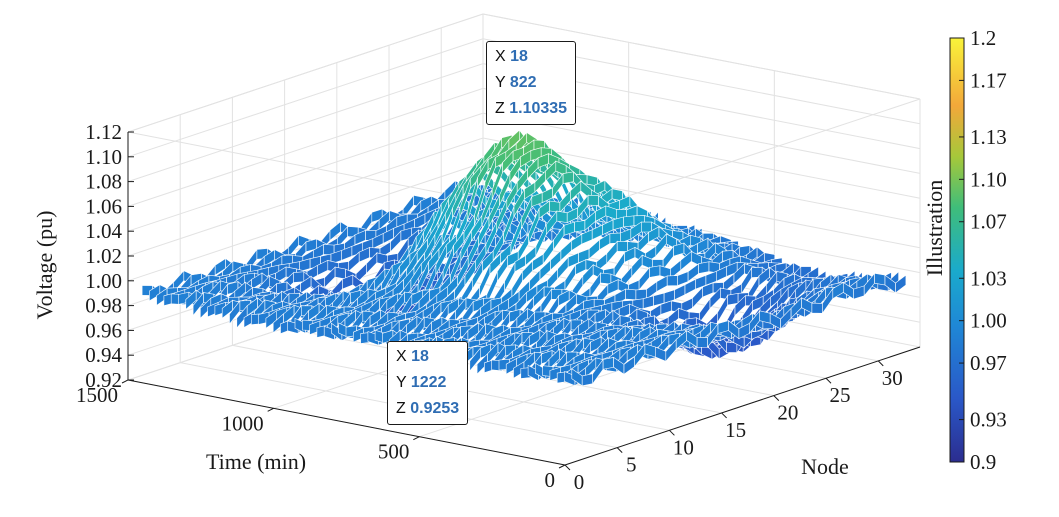 This screenshot has height=517, width=1059. Describe the element at coordinates (787, 413) in the screenshot. I see `node-tick-label: 20` at that location.